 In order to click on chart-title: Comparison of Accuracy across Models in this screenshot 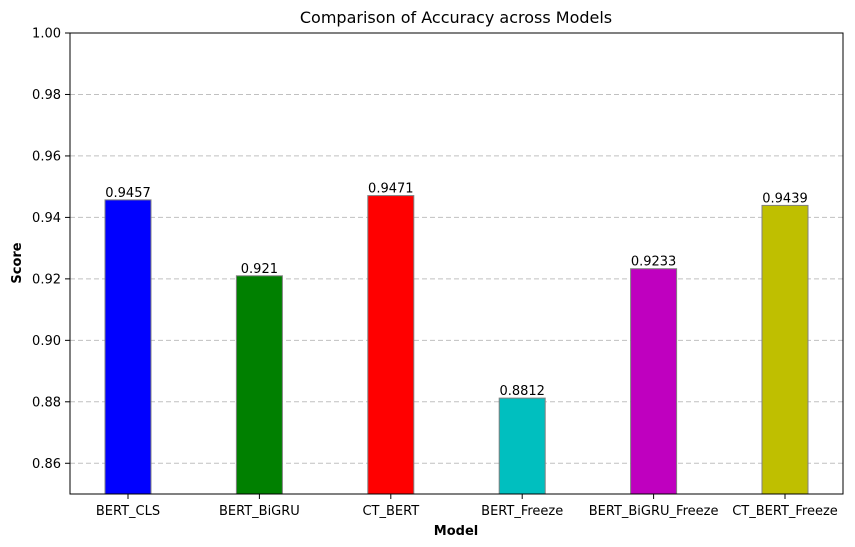, I will do `click(456, 17)`.